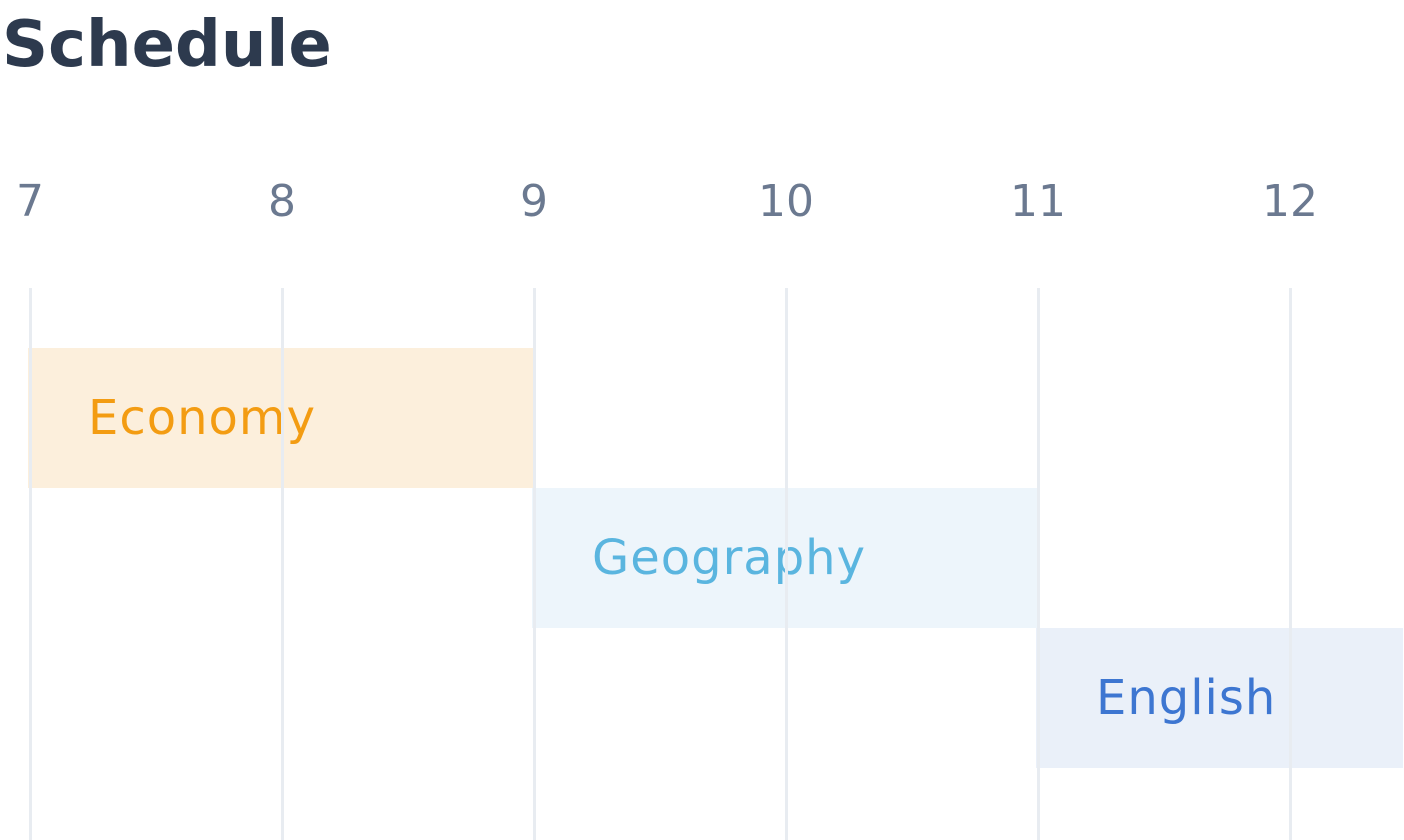  I want to click on event-label: Geography, so click(729, 558).